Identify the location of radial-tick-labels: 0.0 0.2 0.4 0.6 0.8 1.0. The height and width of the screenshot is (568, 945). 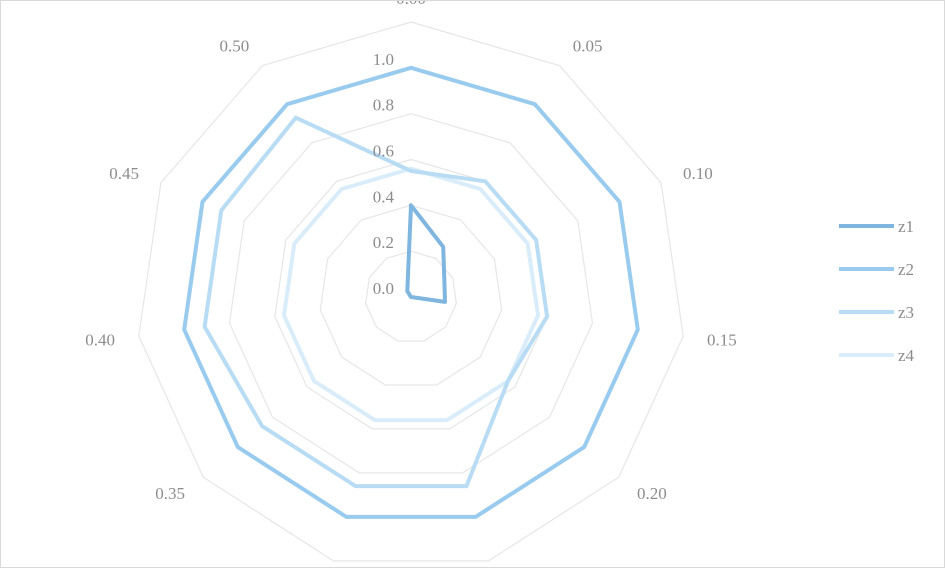
(384, 174).